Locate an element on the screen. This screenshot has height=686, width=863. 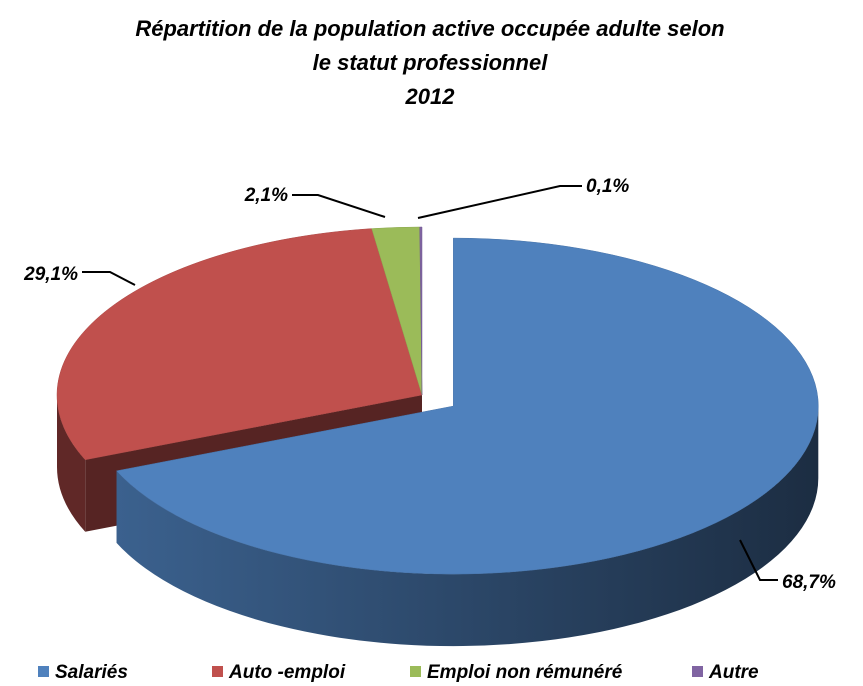
legend-label: Autre is located at coordinates (733, 672).